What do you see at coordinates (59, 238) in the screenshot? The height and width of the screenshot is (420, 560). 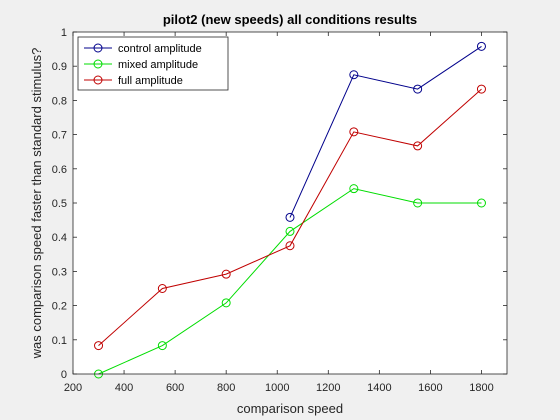 I see `y-tick-label: 0.4` at bounding box center [59, 238].